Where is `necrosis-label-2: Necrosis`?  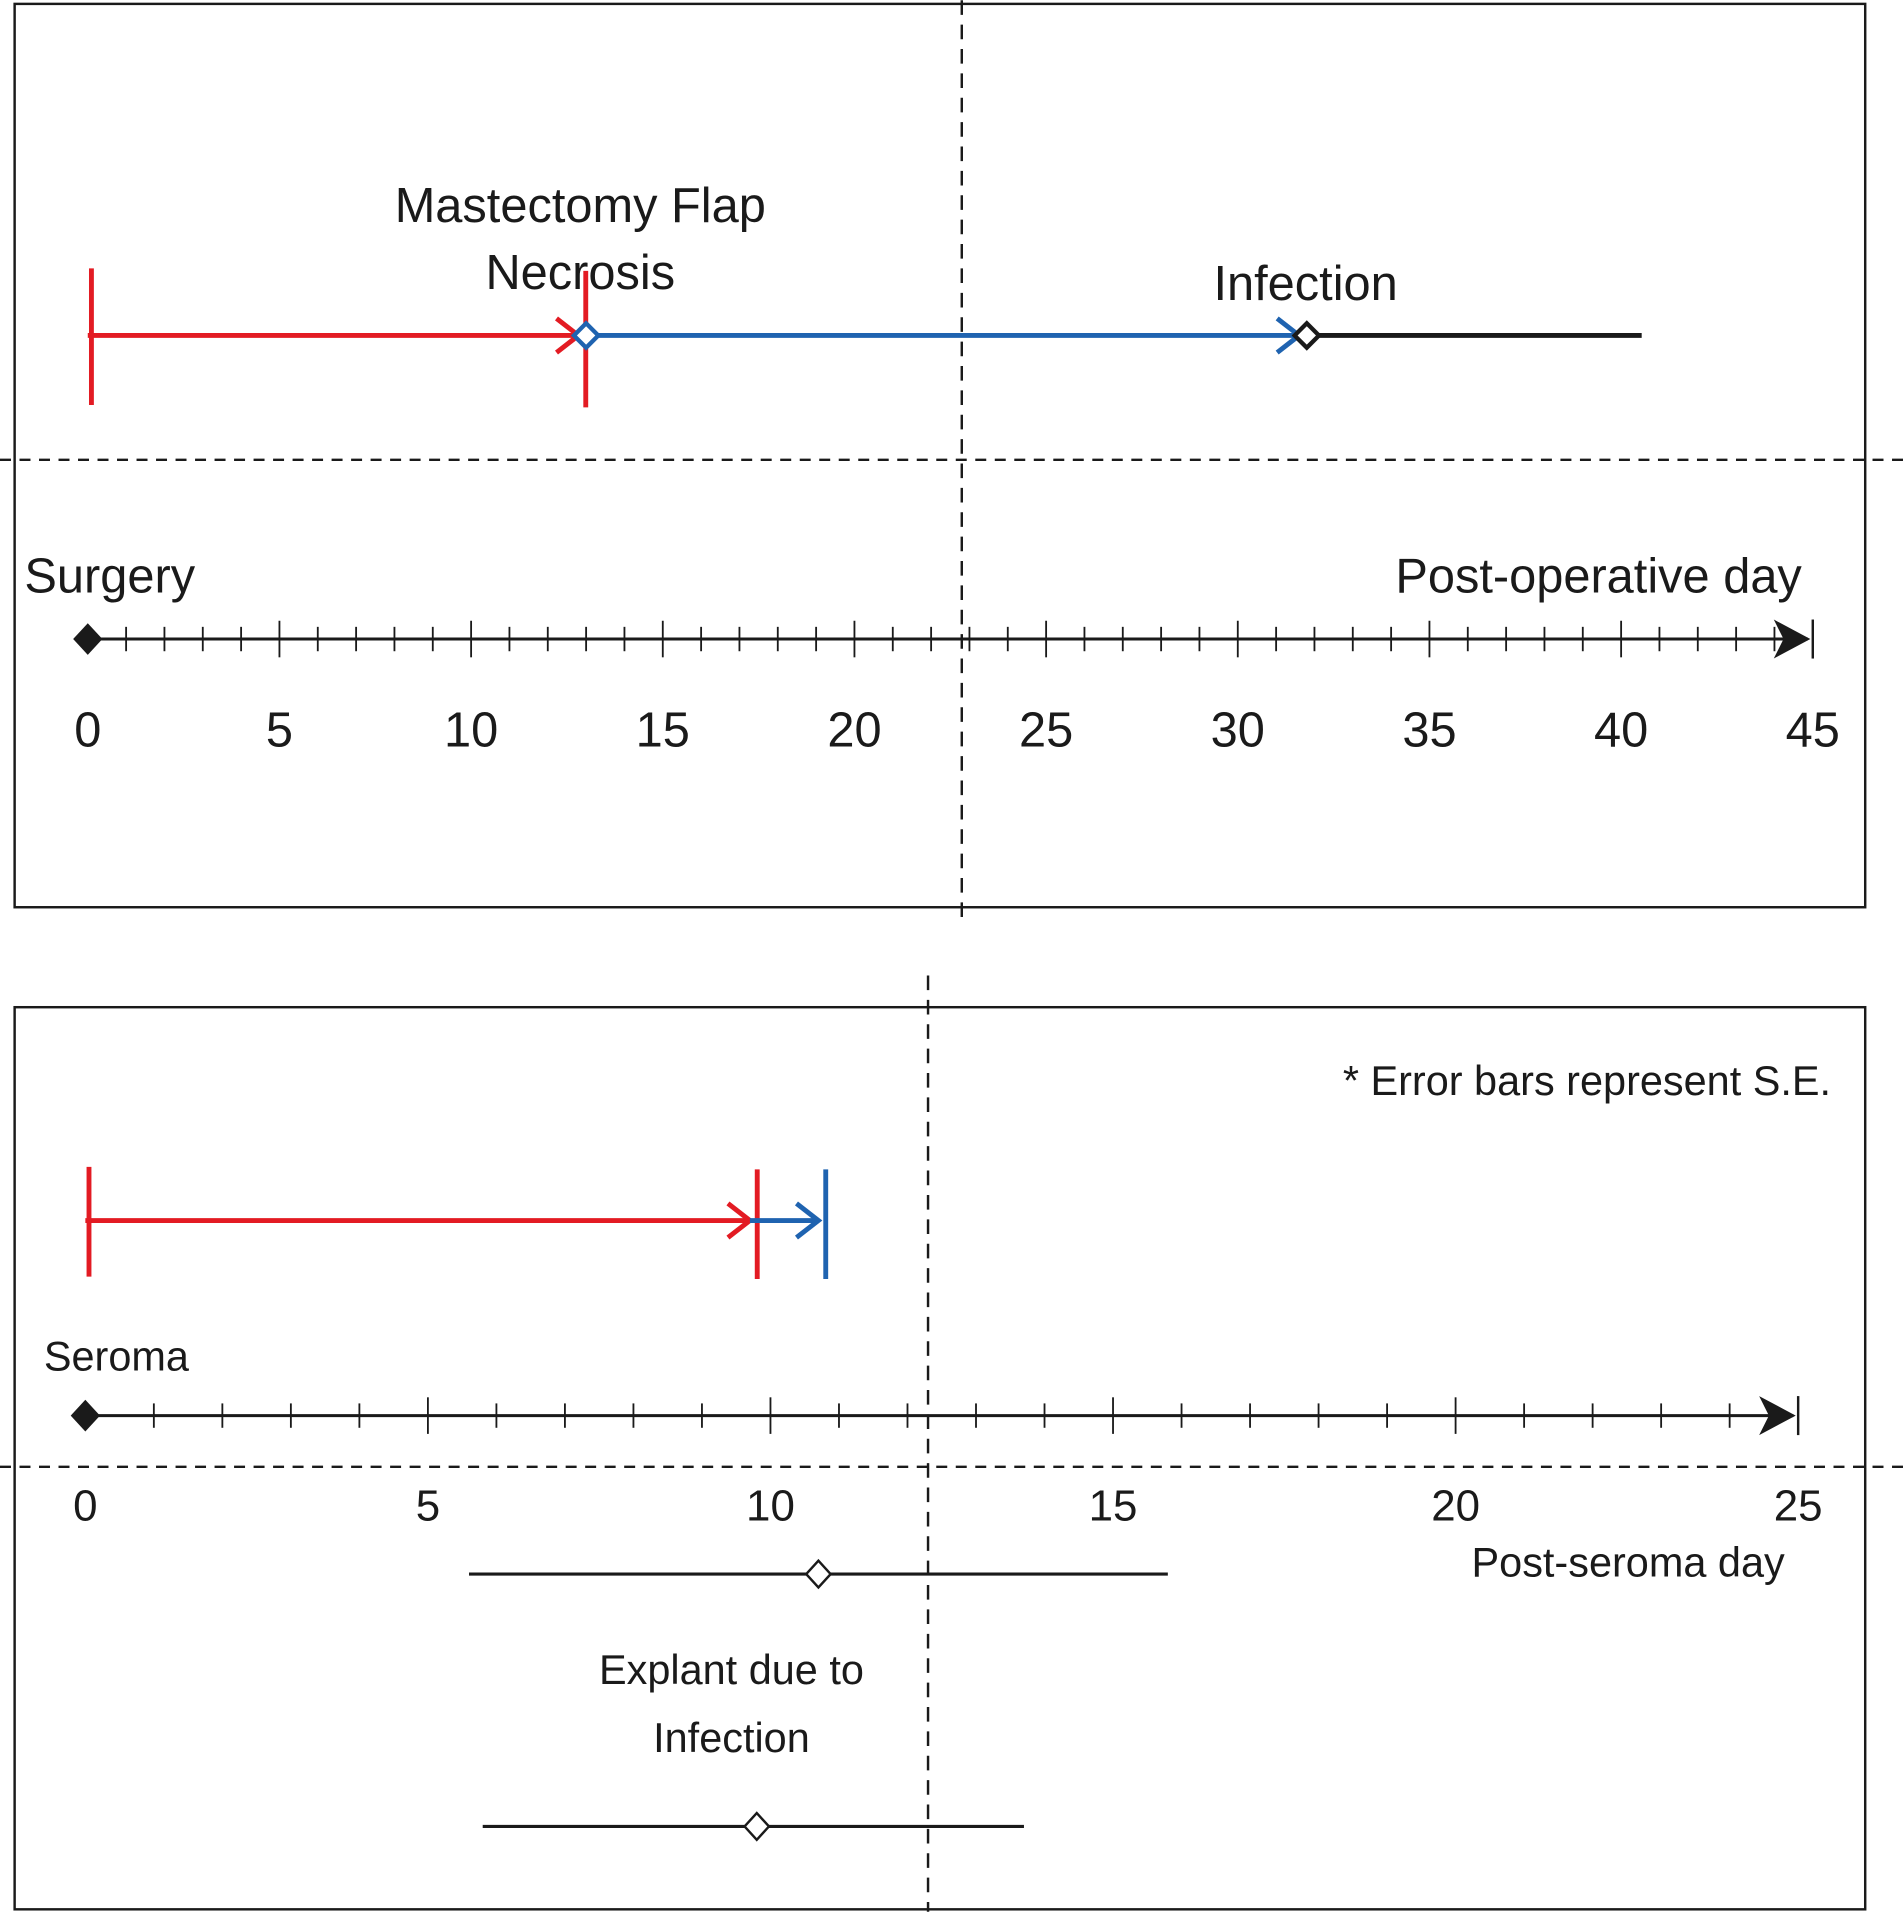
necrosis-label-2: Necrosis is located at coordinates (580, 273).